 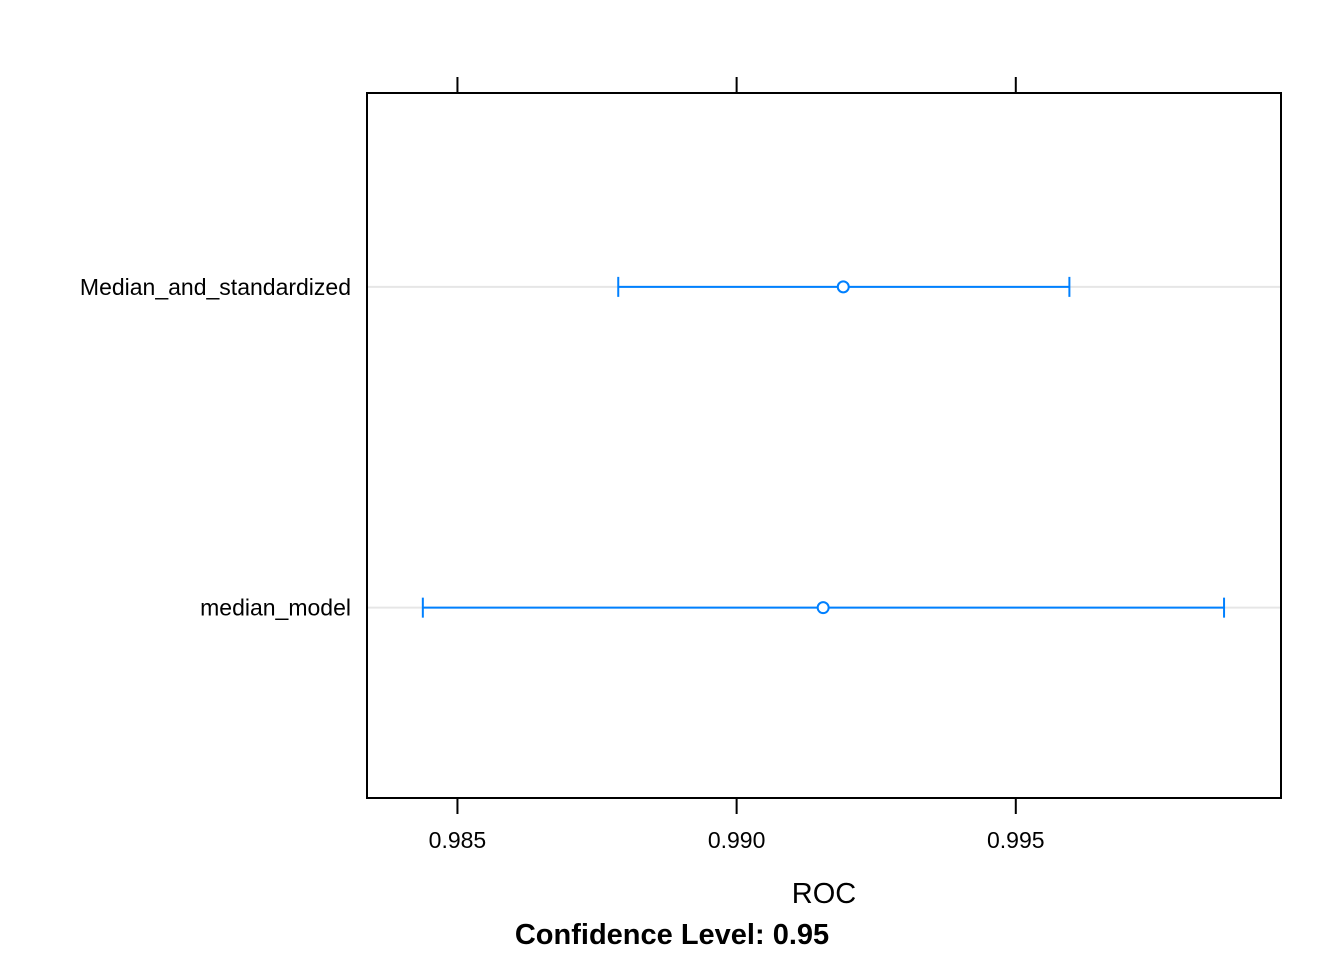 I want to click on x-tick-label-0.990: 0.990, so click(x=737, y=840).